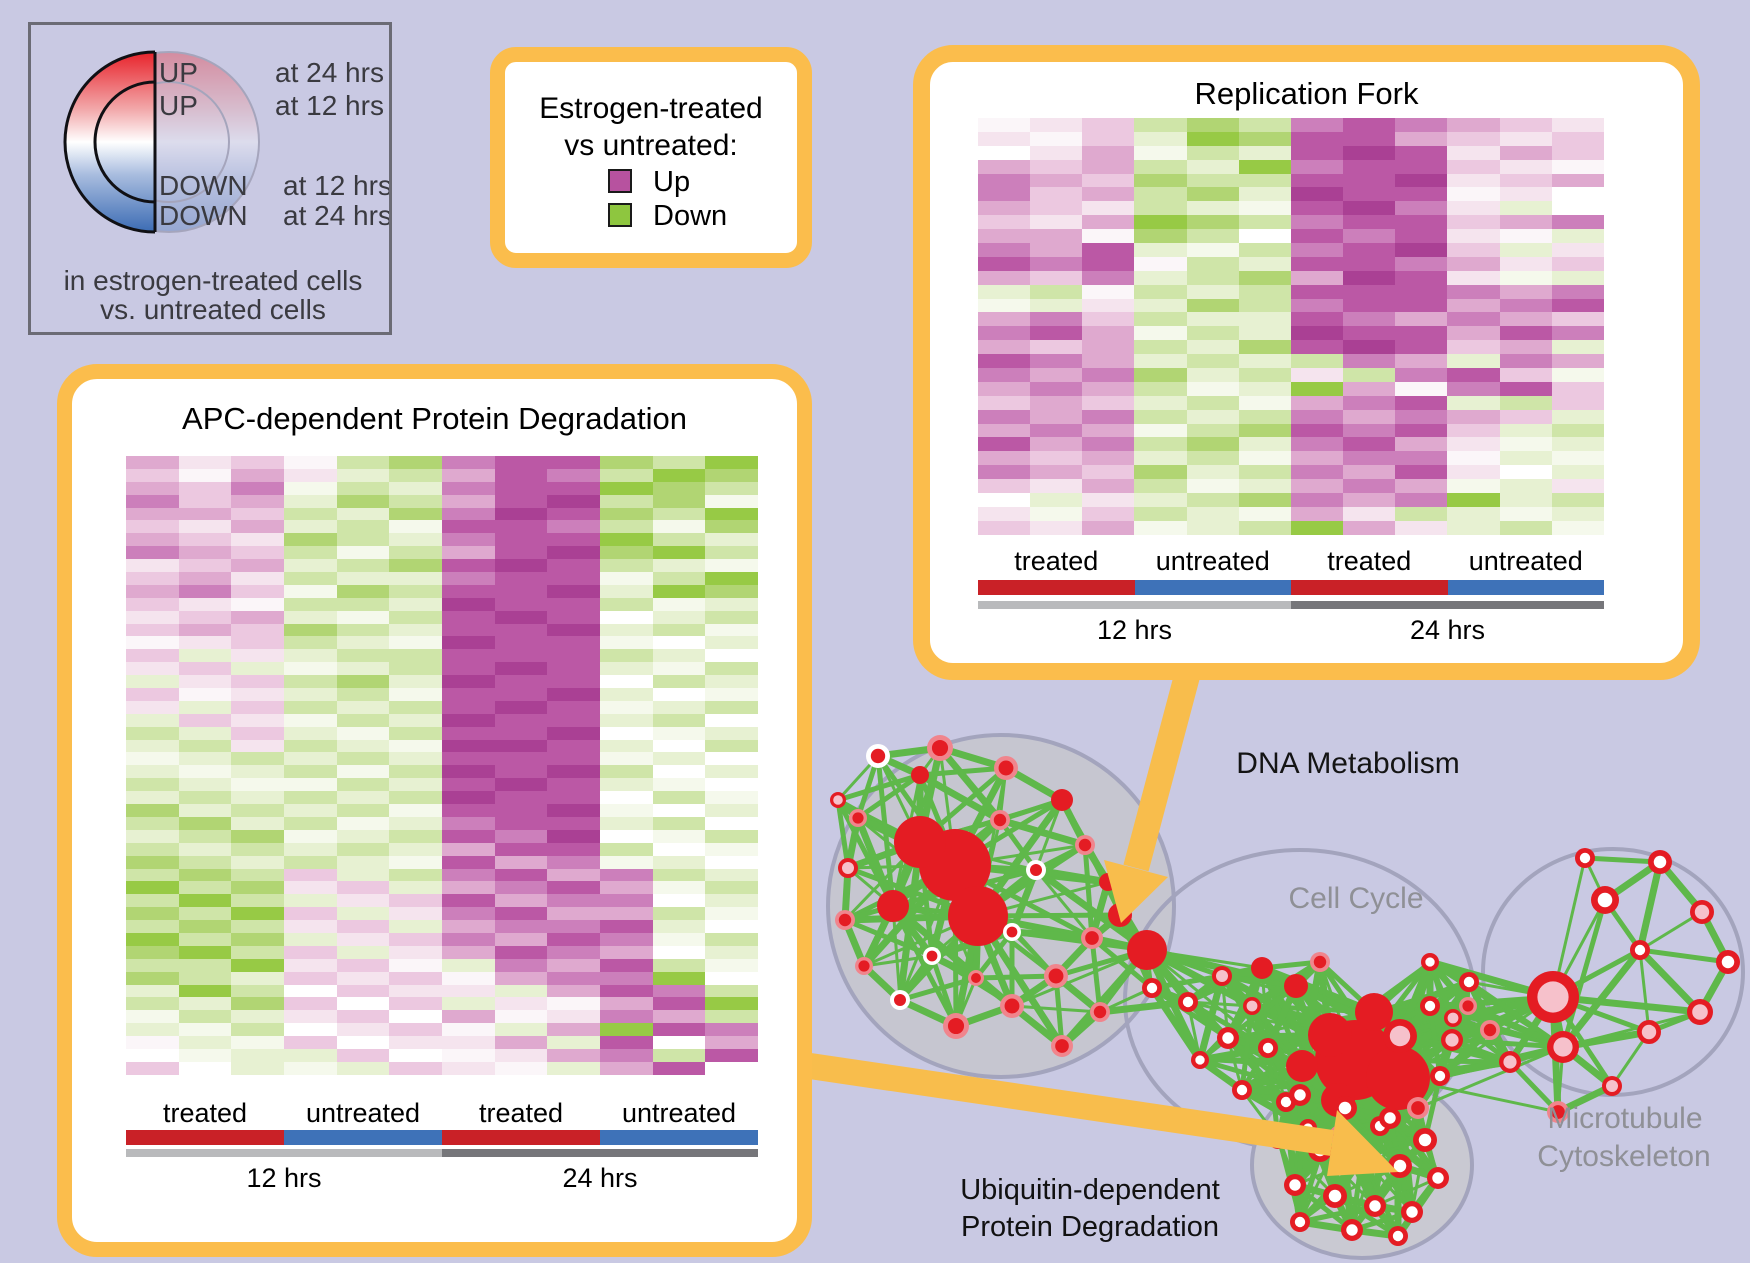  What do you see at coordinates (1090, 1190) in the screenshot?
I see `label-ubiquitin-line1: Ubiquitin-dependent` at bounding box center [1090, 1190].